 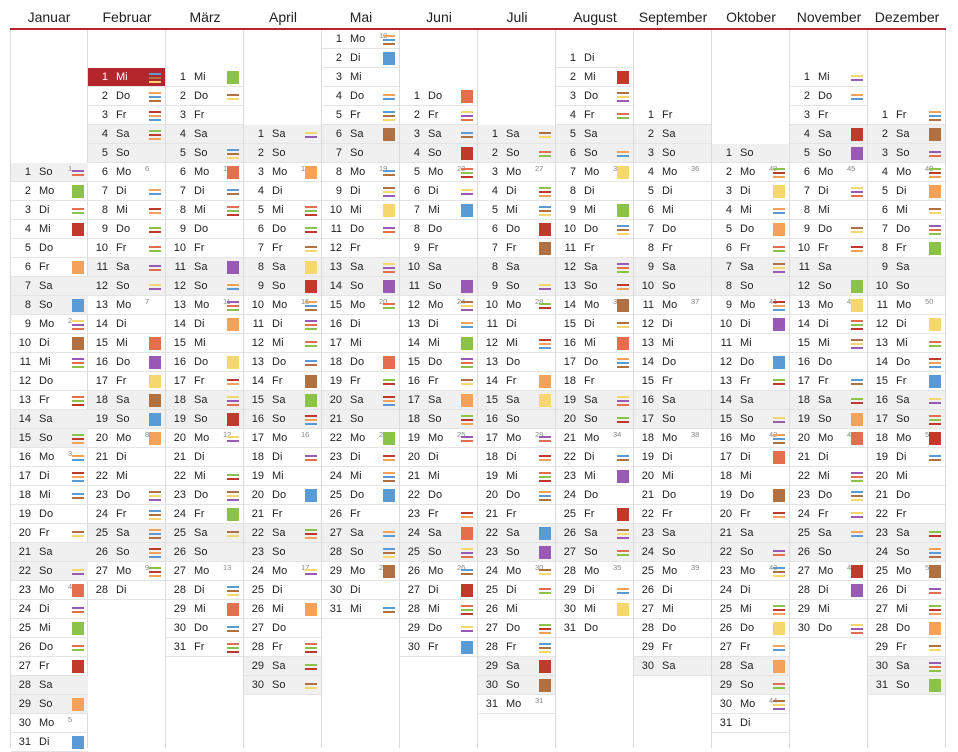 I want to click on day-cell: 23Mo43, so click(x=750, y=571).